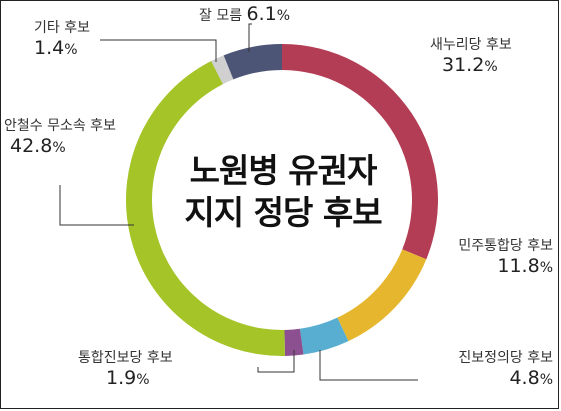 The height and width of the screenshot is (411, 561). What do you see at coordinates (283, 212) in the screenshot?
I see `chart-title-line-2: 지지 정당 후보` at bounding box center [283, 212].